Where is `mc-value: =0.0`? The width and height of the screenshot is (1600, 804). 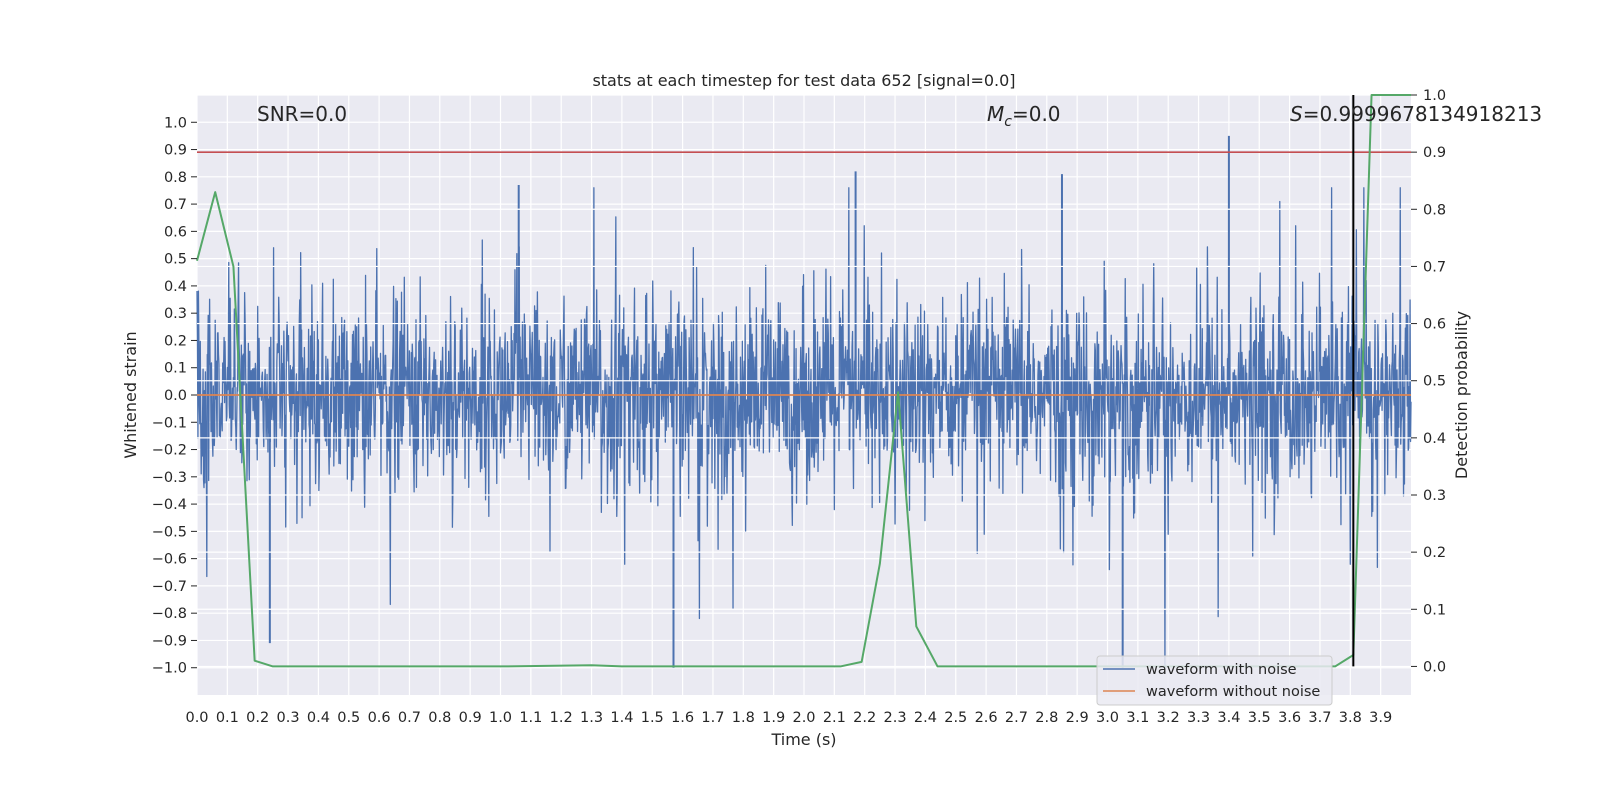
mc-value: =0.0 is located at coordinates (1036, 114).